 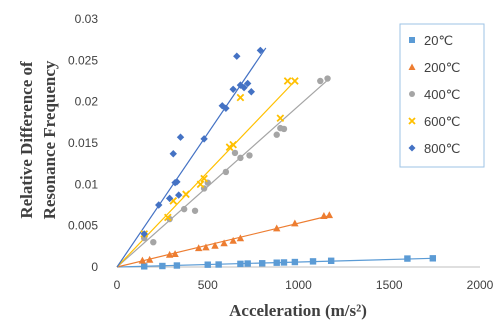 I want to click on legend-label-600c: 600℃, so click(x=442, y=121).